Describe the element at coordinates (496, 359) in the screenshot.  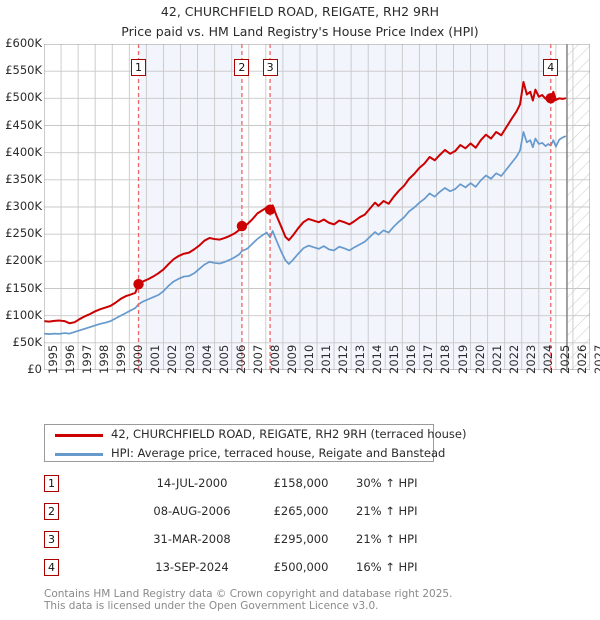
I see `x-axis-tick-label: 2021` at that location.